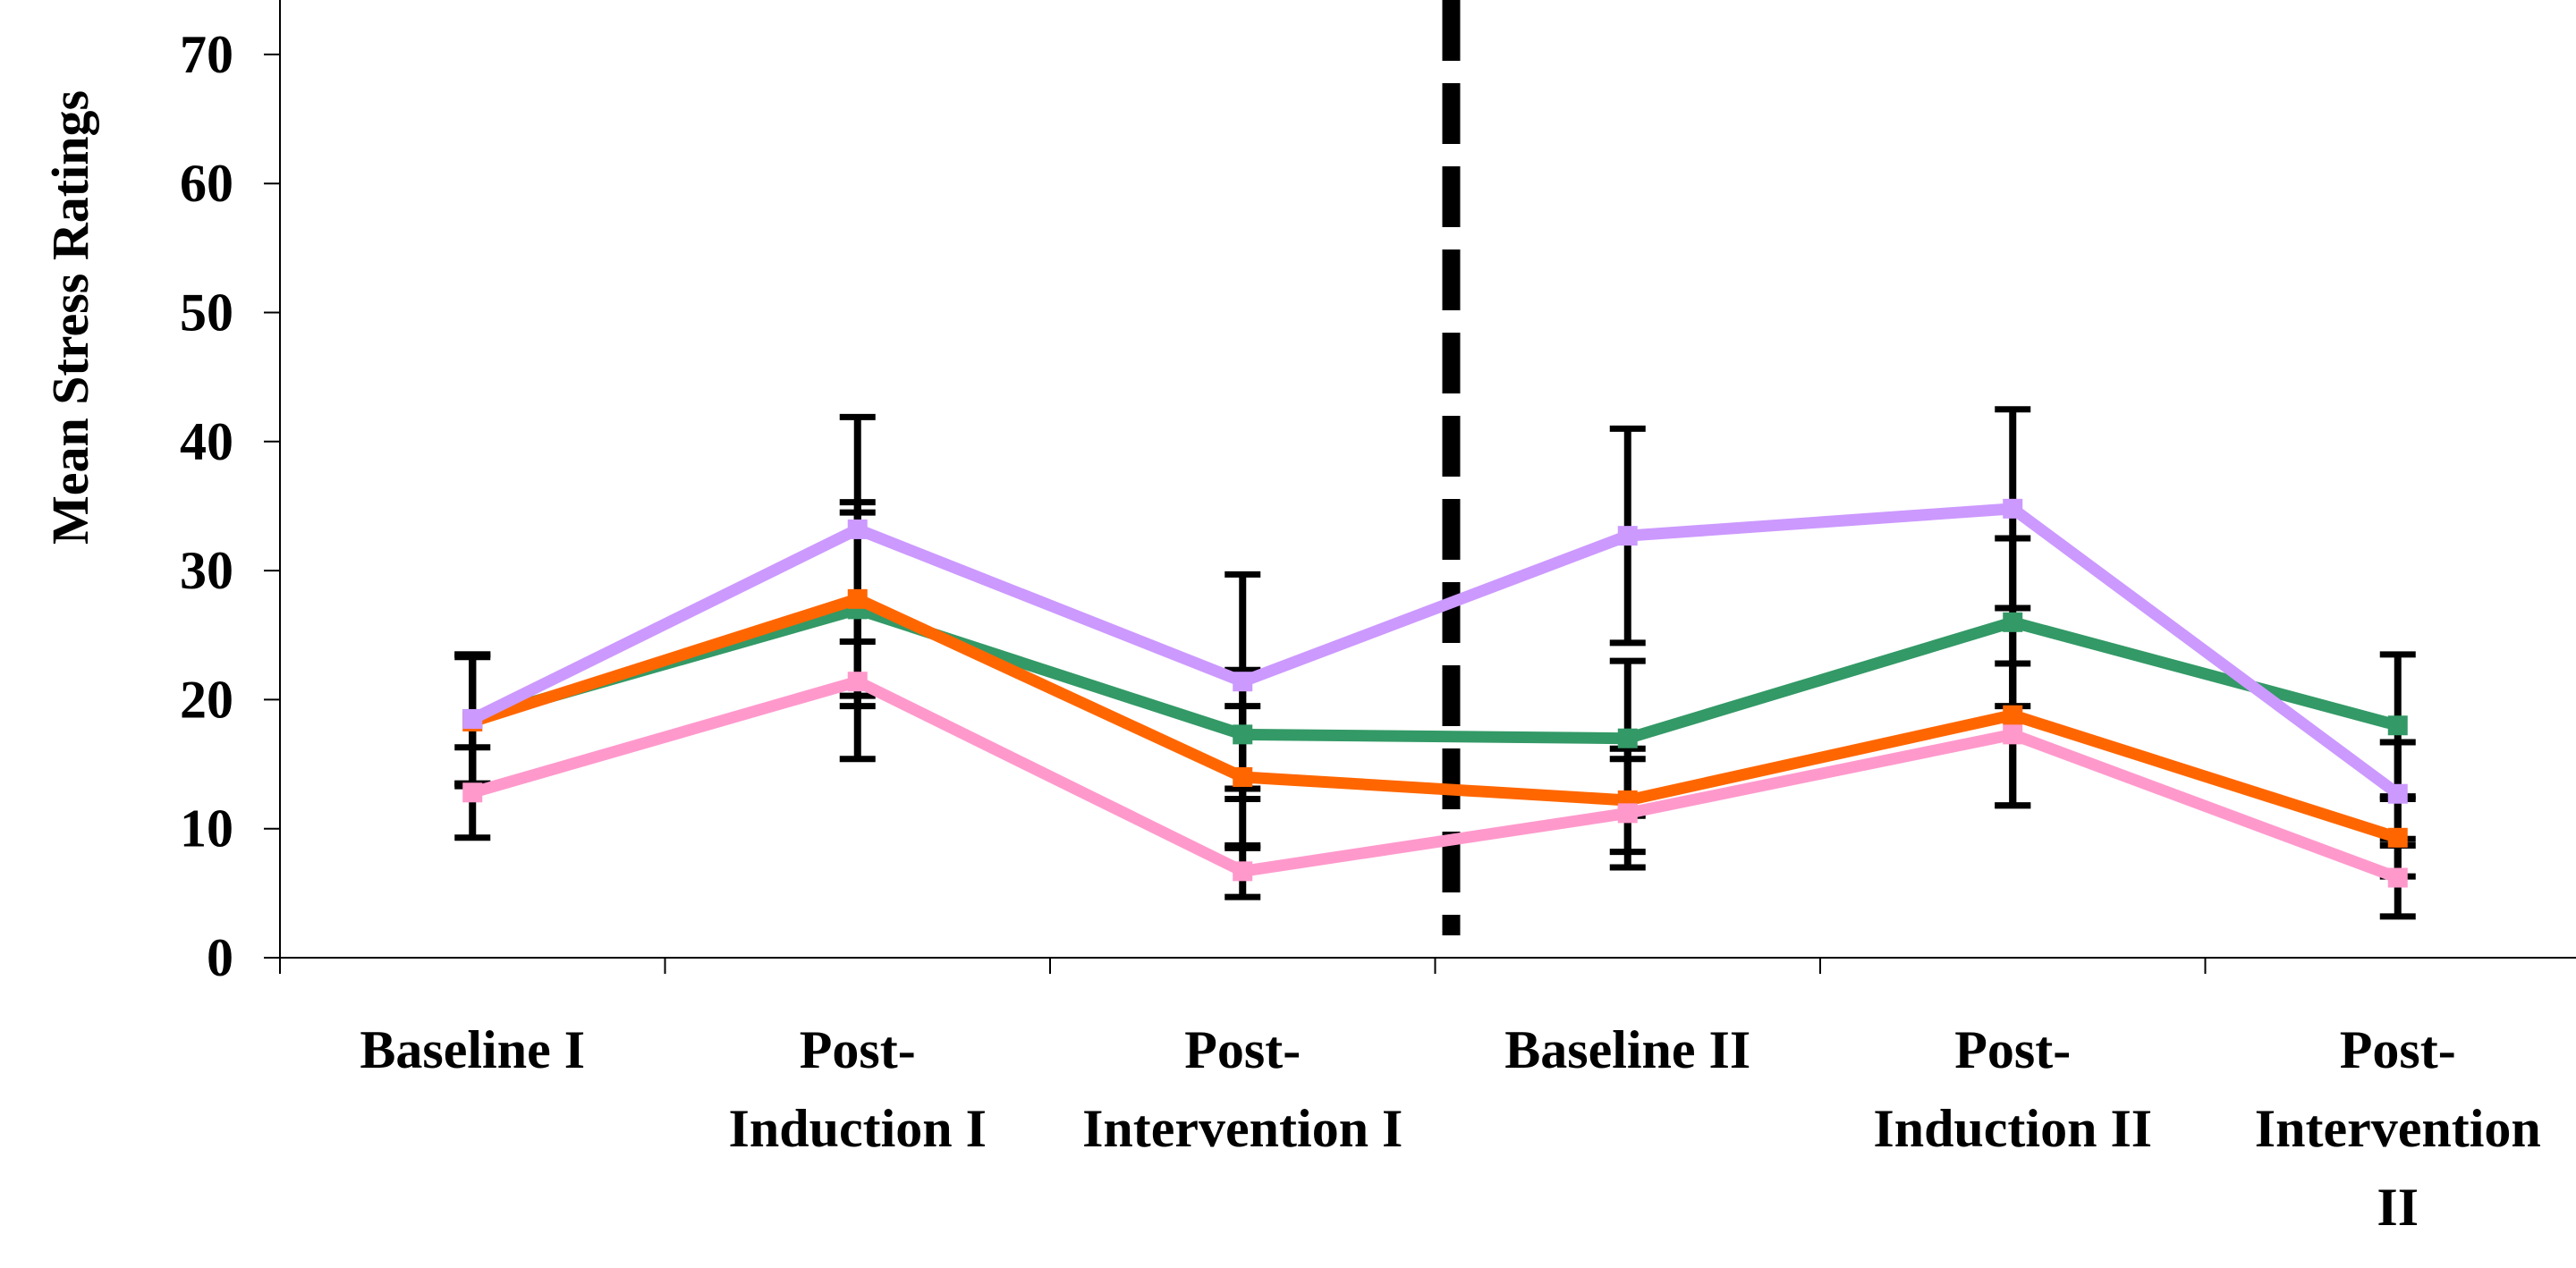  Describe the element at coordinates (206, 699) in the screenshot. I see `y-tick-label: 20` at that location.